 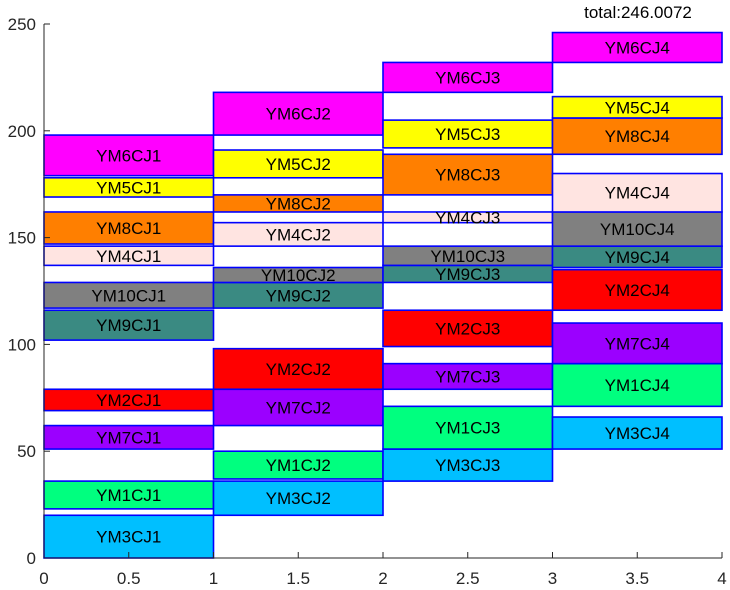 I want to click on block-label: YM9CJ4, so click(x=637, y=257).